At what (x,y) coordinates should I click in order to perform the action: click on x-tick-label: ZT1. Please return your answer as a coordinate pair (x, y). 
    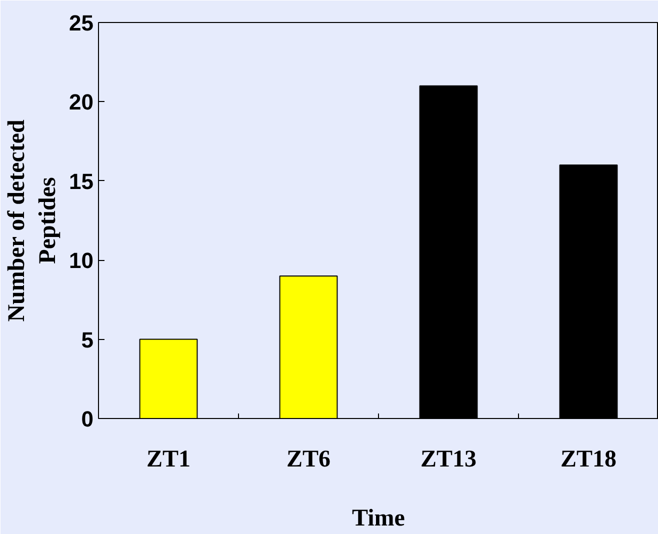
    Looking at the image, I should click on (168, 459).